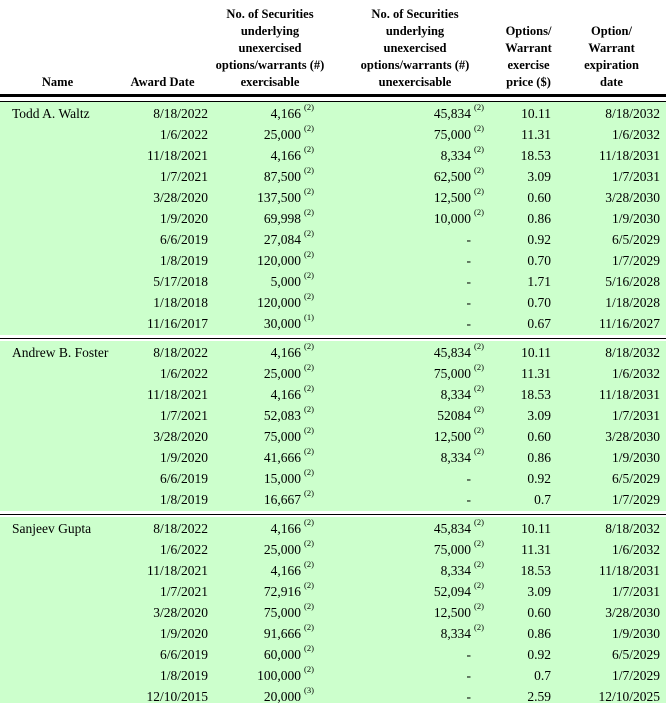  I want to click on exercise-price-cell: 11.31, so click(536, 134).